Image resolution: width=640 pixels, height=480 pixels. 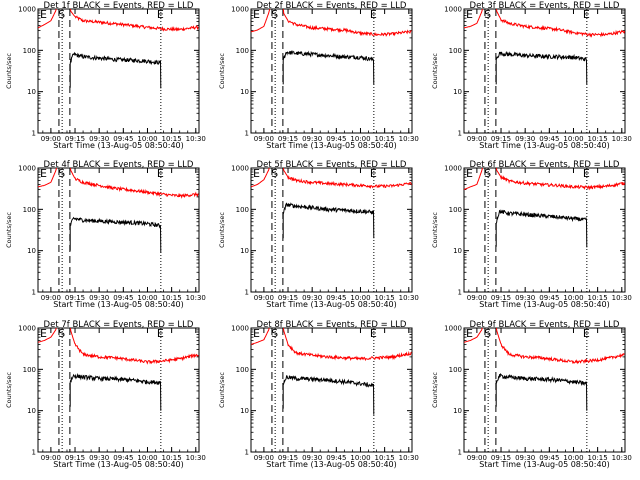 What do you see at coordinates (332, 325) in the screenshot?
I see `panel-title: Det 8f BLACK = Events, RED = LLD` at bounding box center [332, 325].